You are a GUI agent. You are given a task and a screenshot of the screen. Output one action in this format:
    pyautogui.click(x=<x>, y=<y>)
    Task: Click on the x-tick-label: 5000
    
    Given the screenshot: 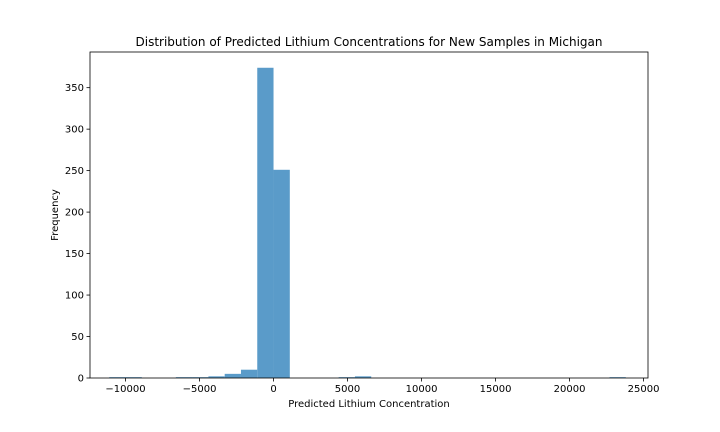 What is the action you would take?
    pyautogui.click(x=347, y=389)
    